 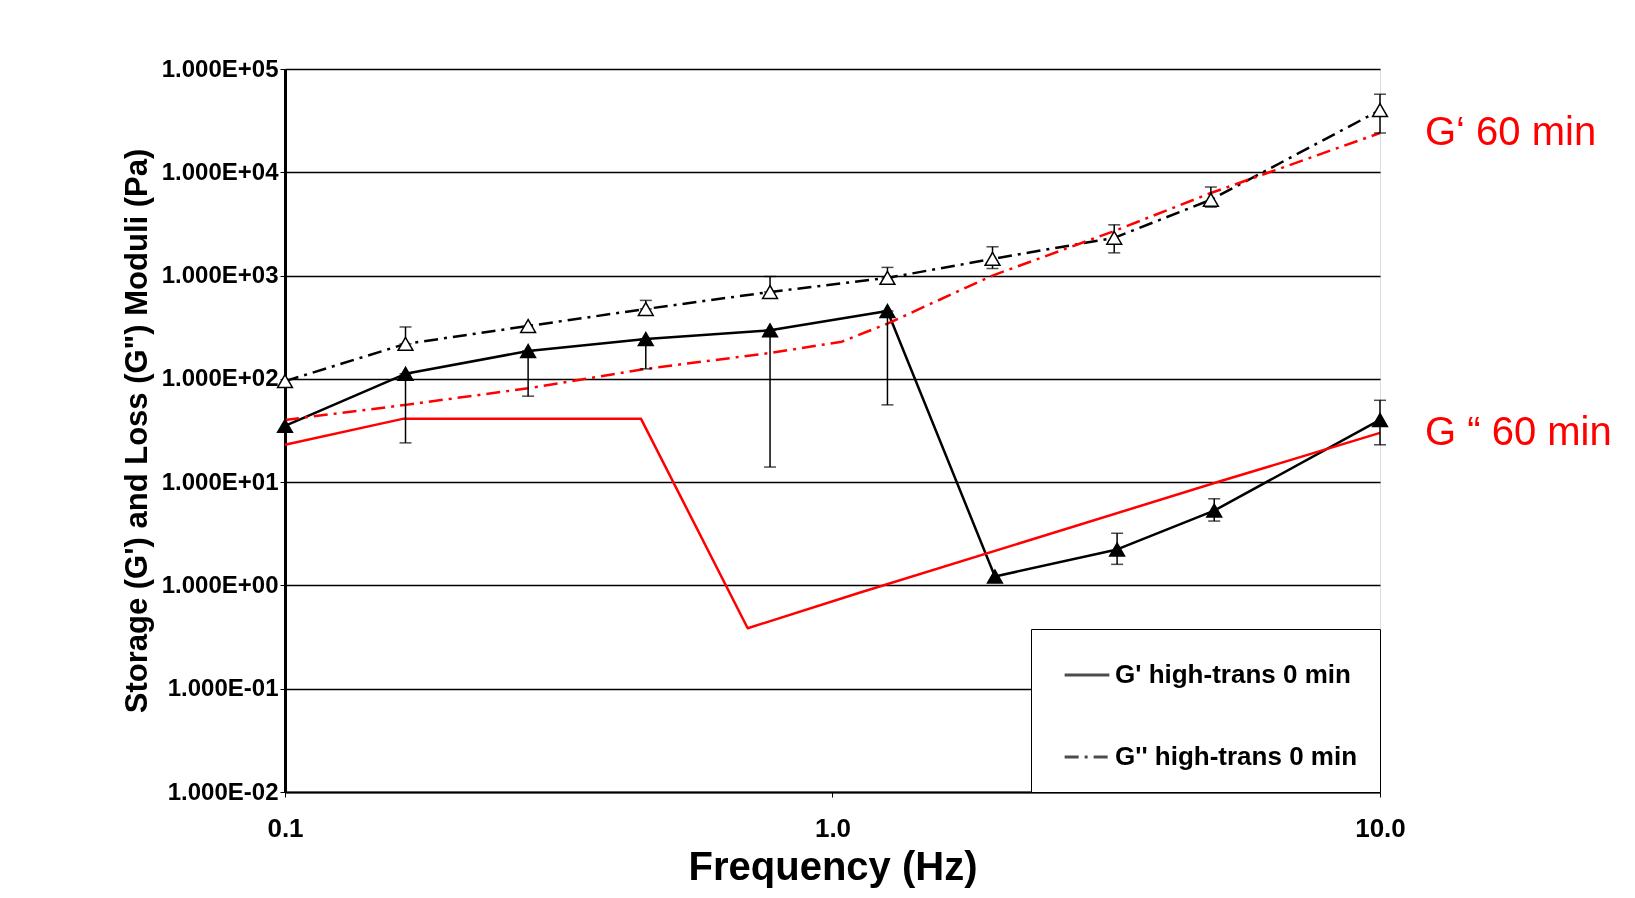 I want to click on legend-label: G'' high-trans 0 min, so click(x=1236, y=756).